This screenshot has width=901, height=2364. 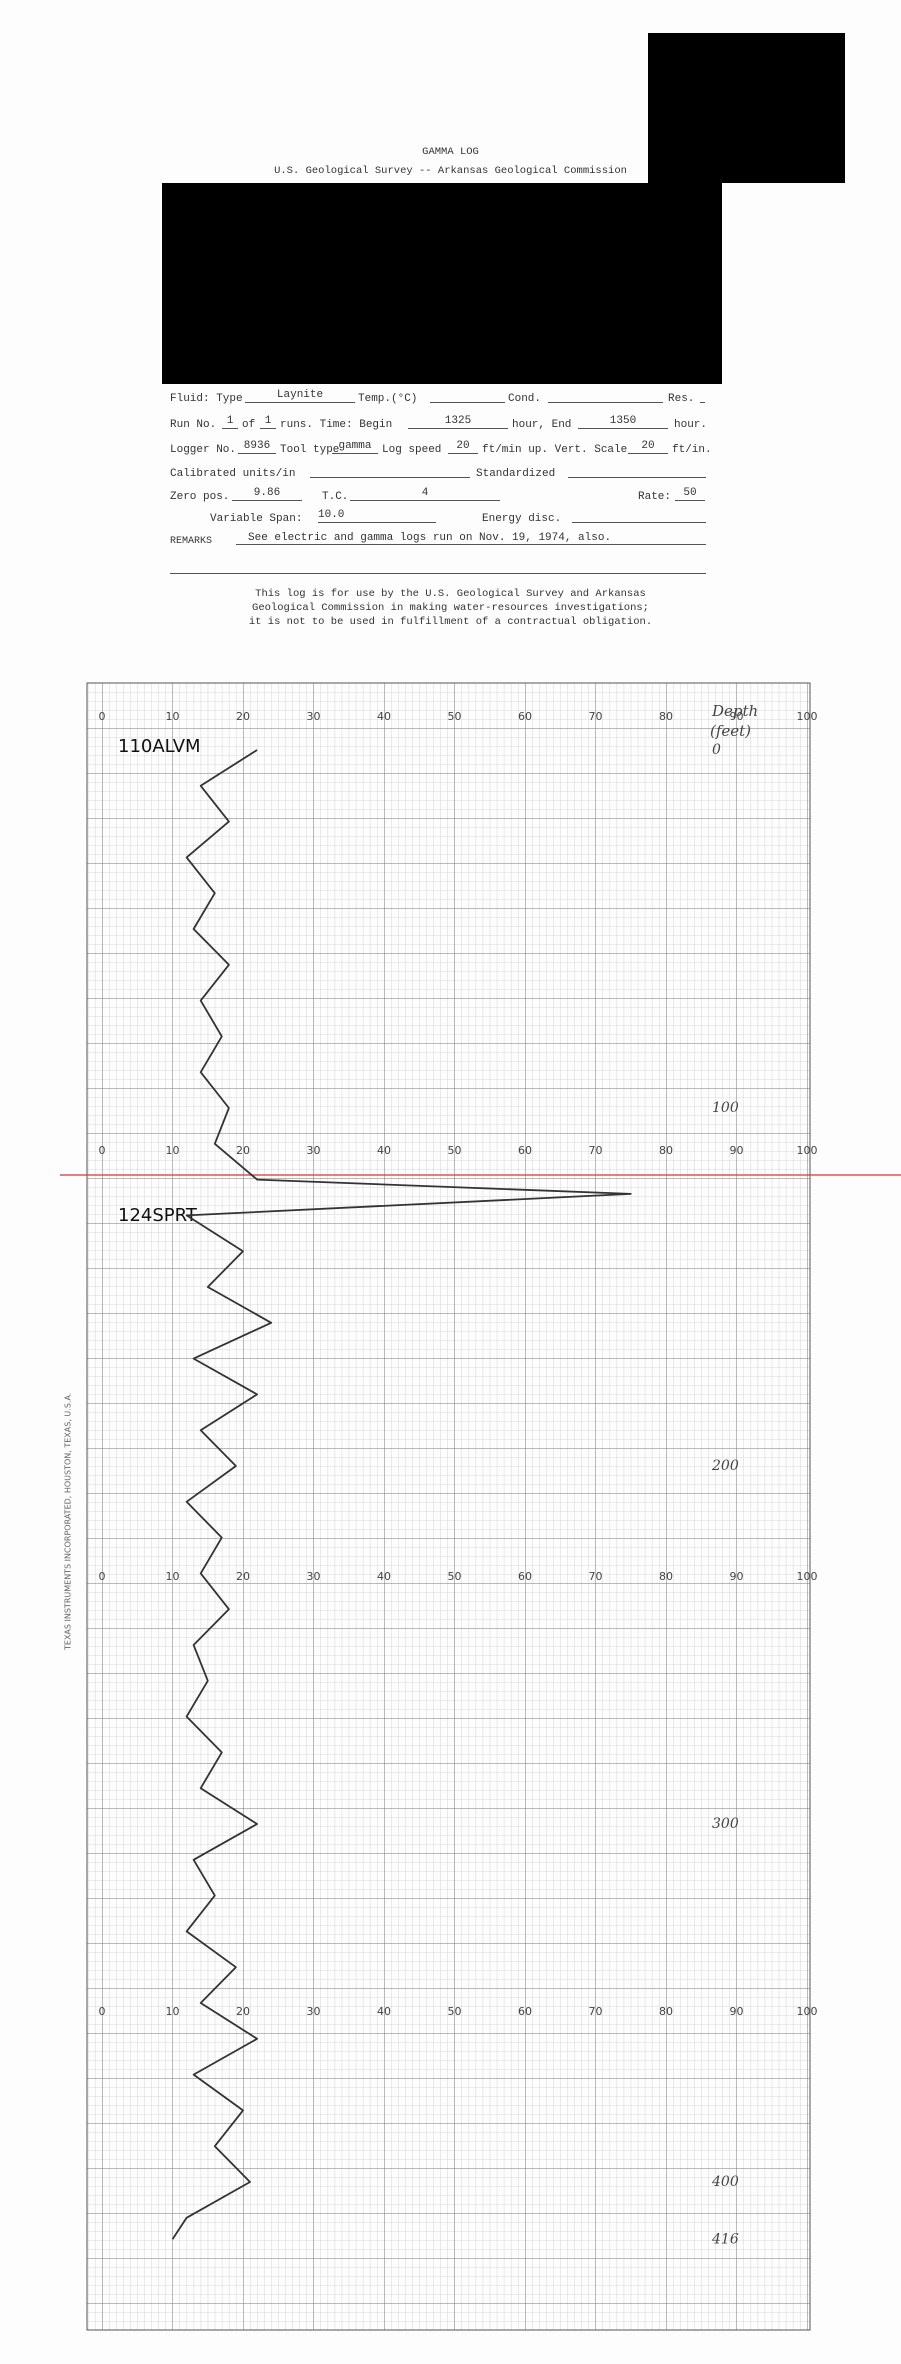 What do you see at coordinates (206, 399) in the screenshot?
I see `field-text: Fluid: Type` at bounding box center [206, 399].